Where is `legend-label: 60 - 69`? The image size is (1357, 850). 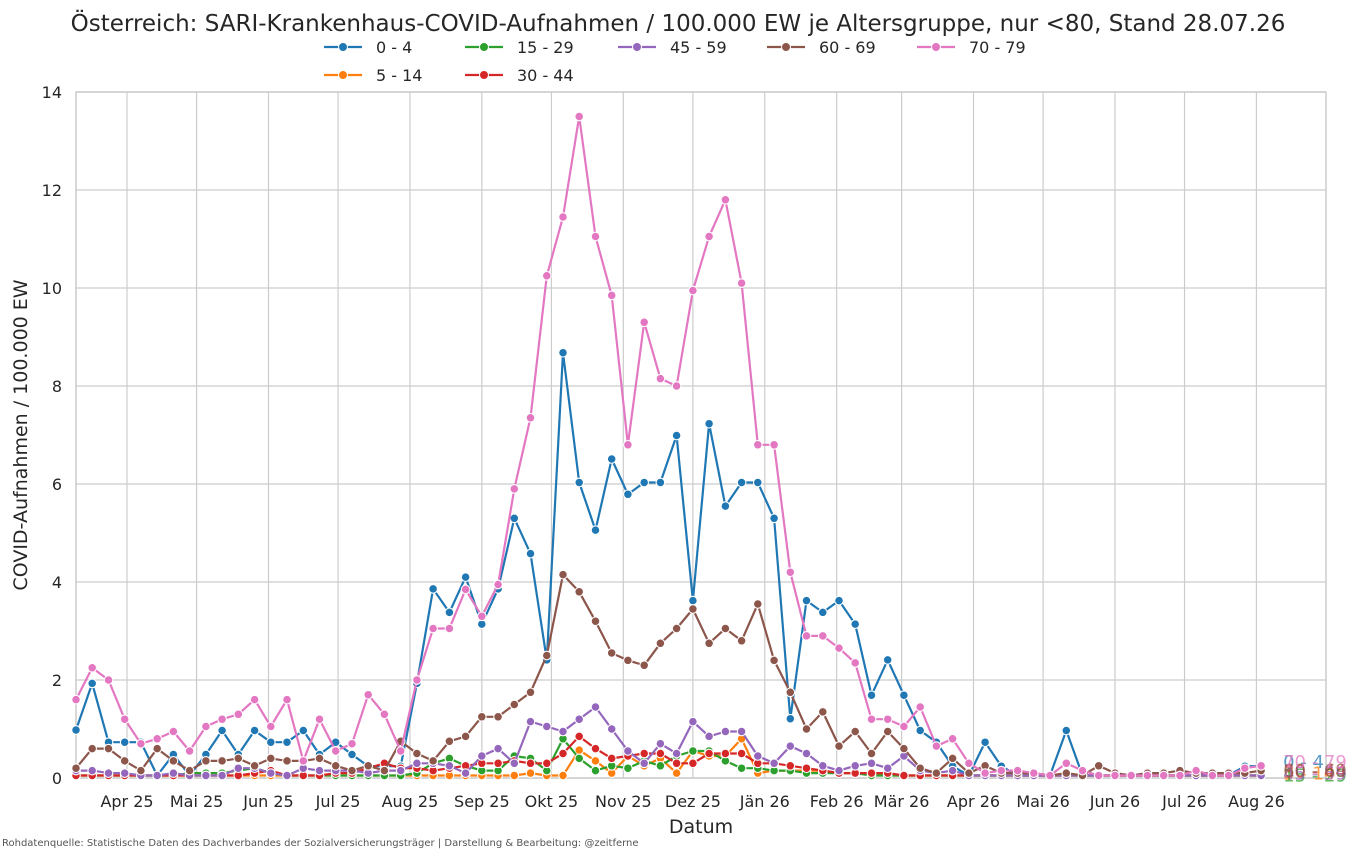
legend-label: 60 - 69 is located at coordinates (847, 47).